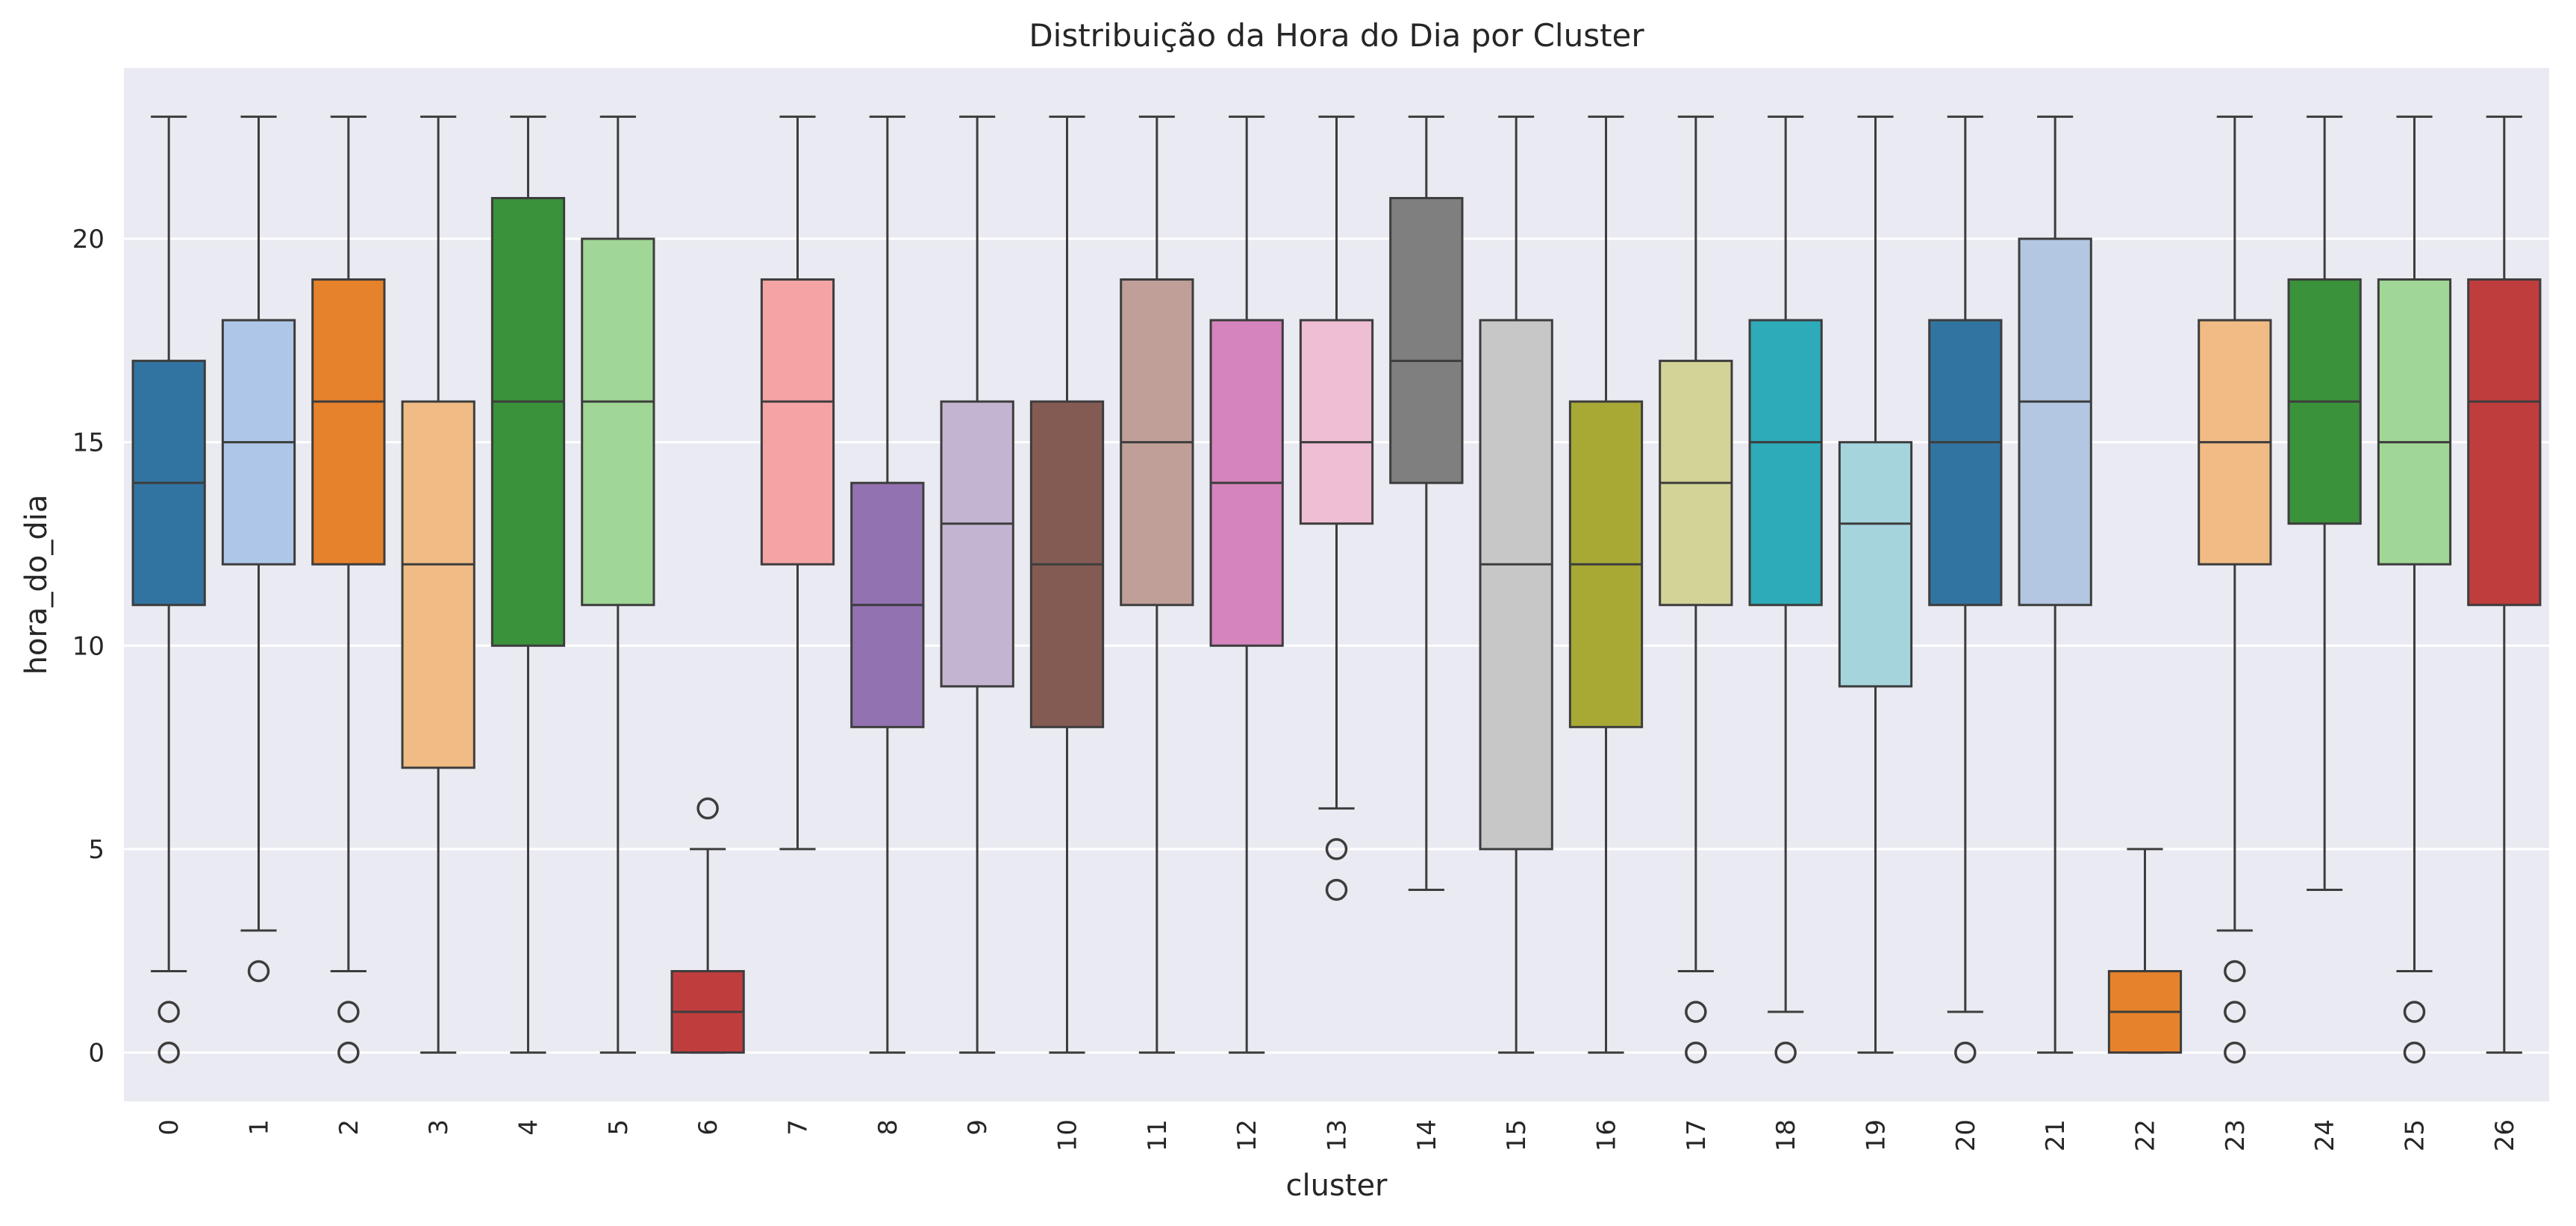  What do you see at coordinates (1247, 1135) in the screenshot?
I see `x-tick-label-12: 12` at bounding box center [1247, 1135].